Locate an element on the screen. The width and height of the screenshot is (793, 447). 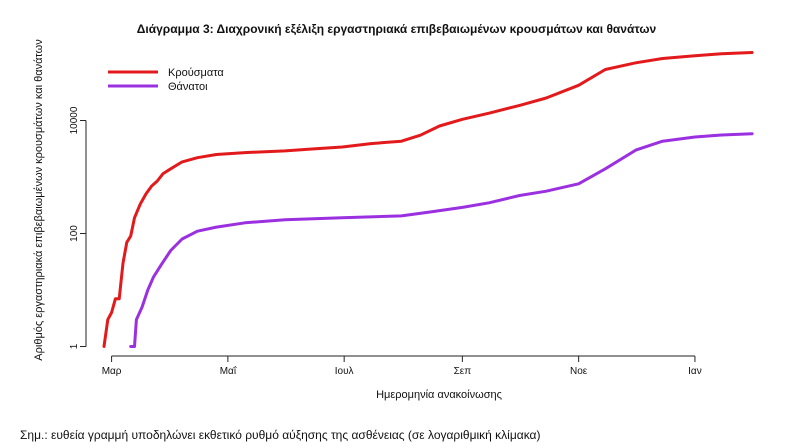
x-tick-label: Ιαν is located at coordinates (695, 371).